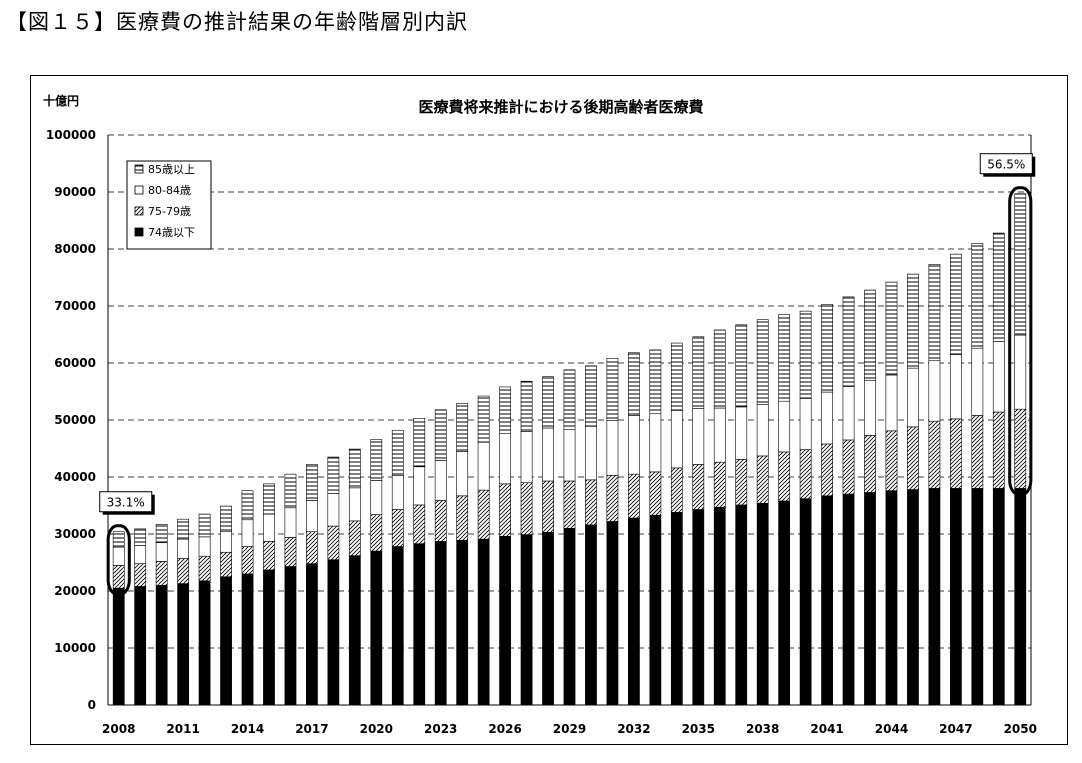 This screenshot has width=1082, height=763. I want to click on x-tick-label: 2017, so click(311, 729).